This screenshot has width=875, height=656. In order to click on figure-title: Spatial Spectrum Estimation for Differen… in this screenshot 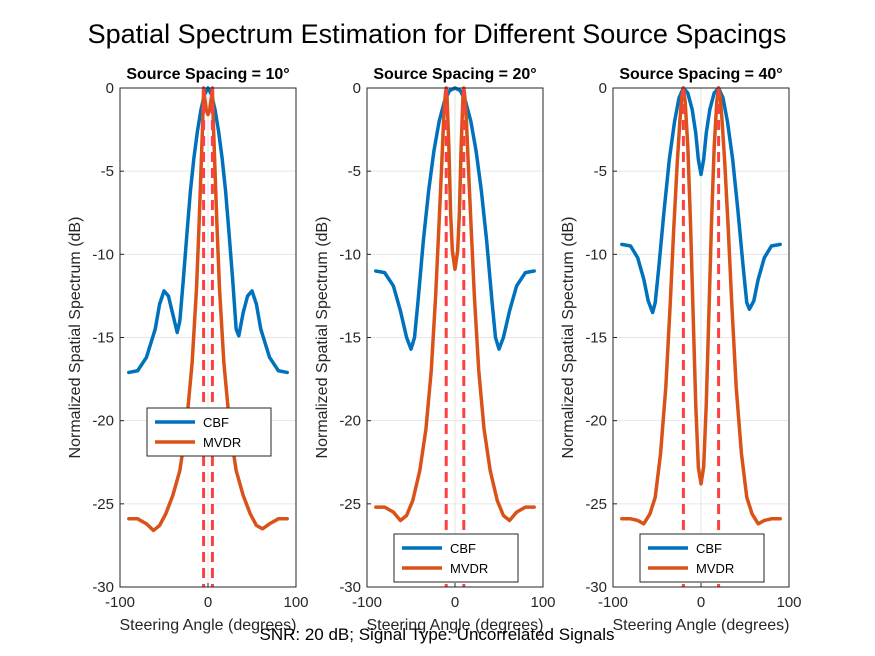, I will do `click(437, 34)`.